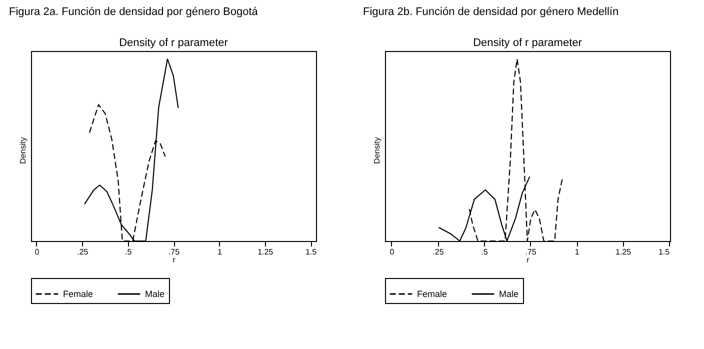  What do you see at coordinates (134, 12) in the screenshot?
I see `text: Figura 2a. Función de densidad por género Bogotá` at bounding box center [134, 12].